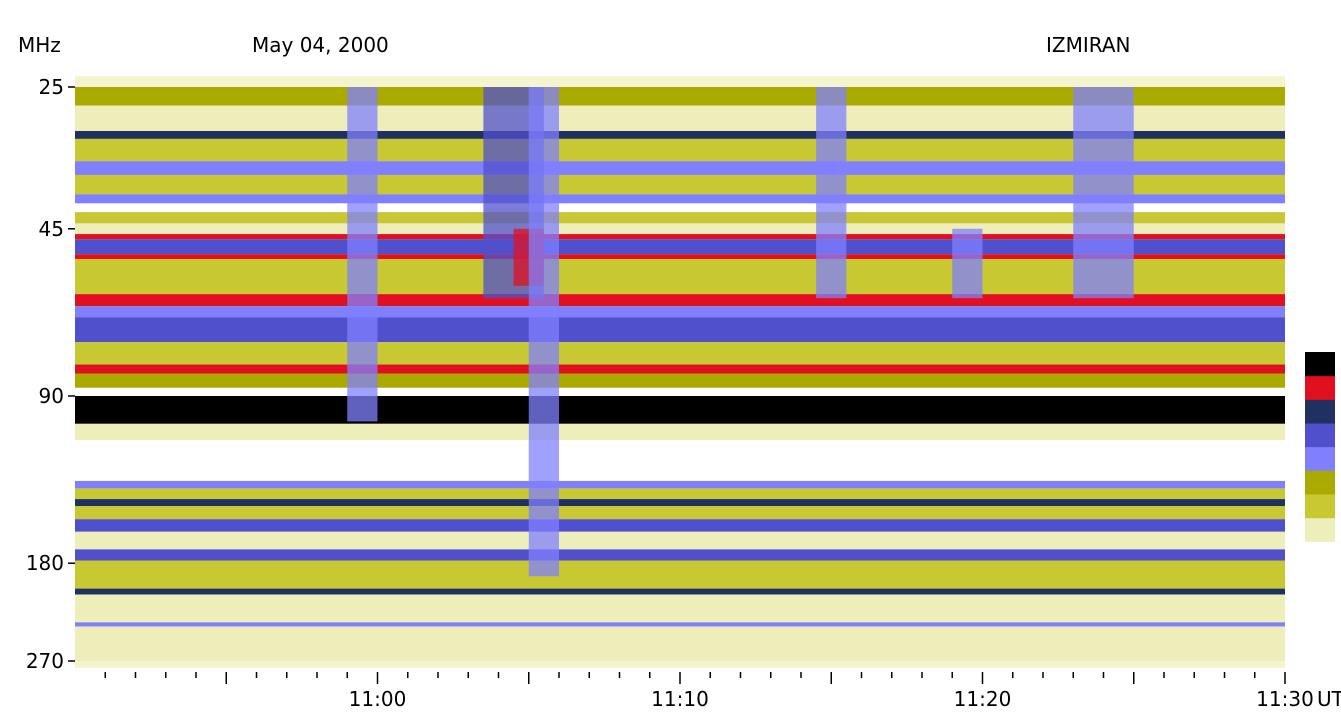  I want to click on time-unit-label: UT, so click(1329, 699).